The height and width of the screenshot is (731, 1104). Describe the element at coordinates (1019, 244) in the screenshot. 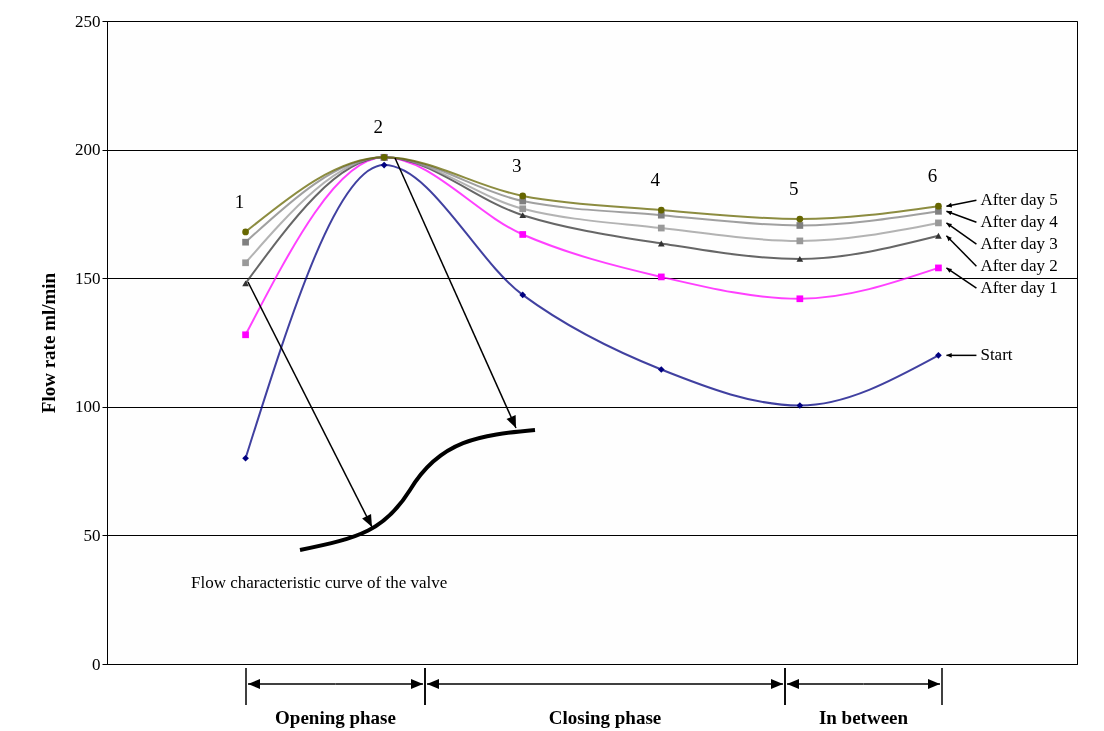

I see `text: After day 3` at that location.